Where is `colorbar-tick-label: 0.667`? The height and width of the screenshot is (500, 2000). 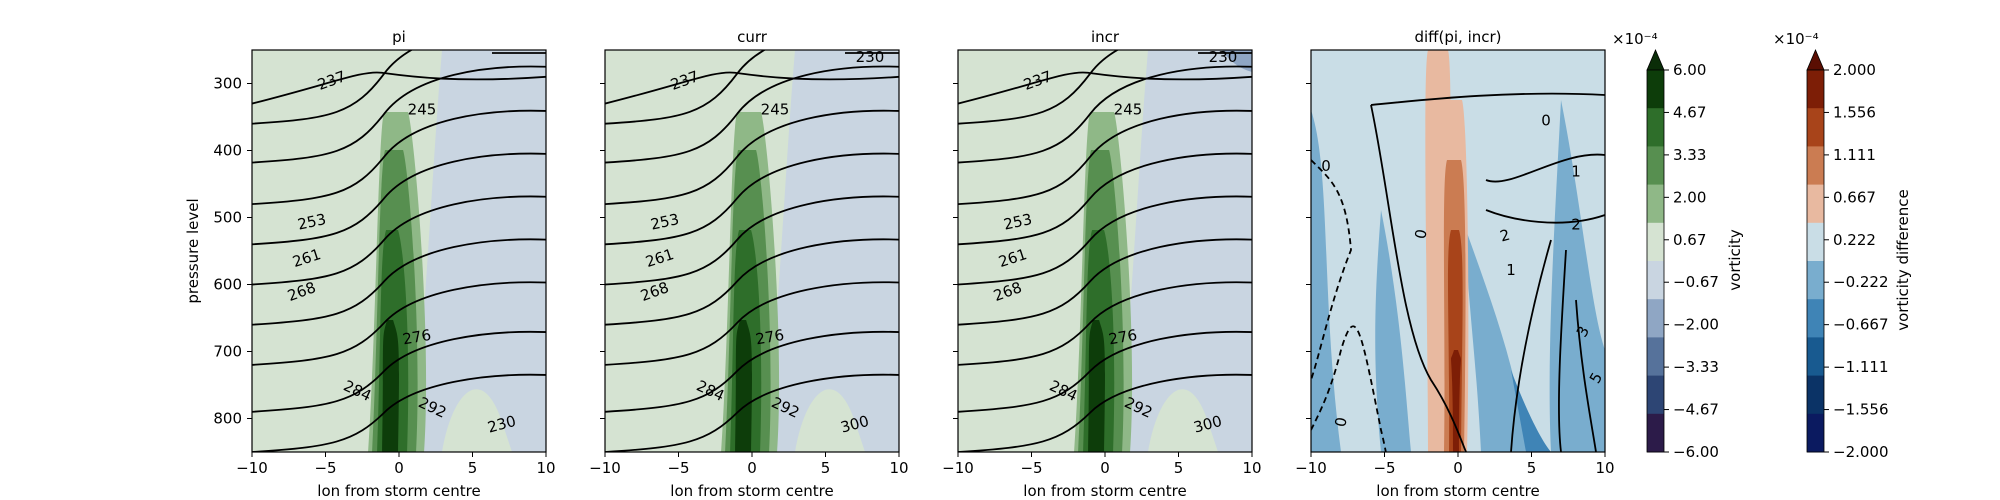 colorbar-tick-label: 0.667 is located at coordinates (1854, 197).